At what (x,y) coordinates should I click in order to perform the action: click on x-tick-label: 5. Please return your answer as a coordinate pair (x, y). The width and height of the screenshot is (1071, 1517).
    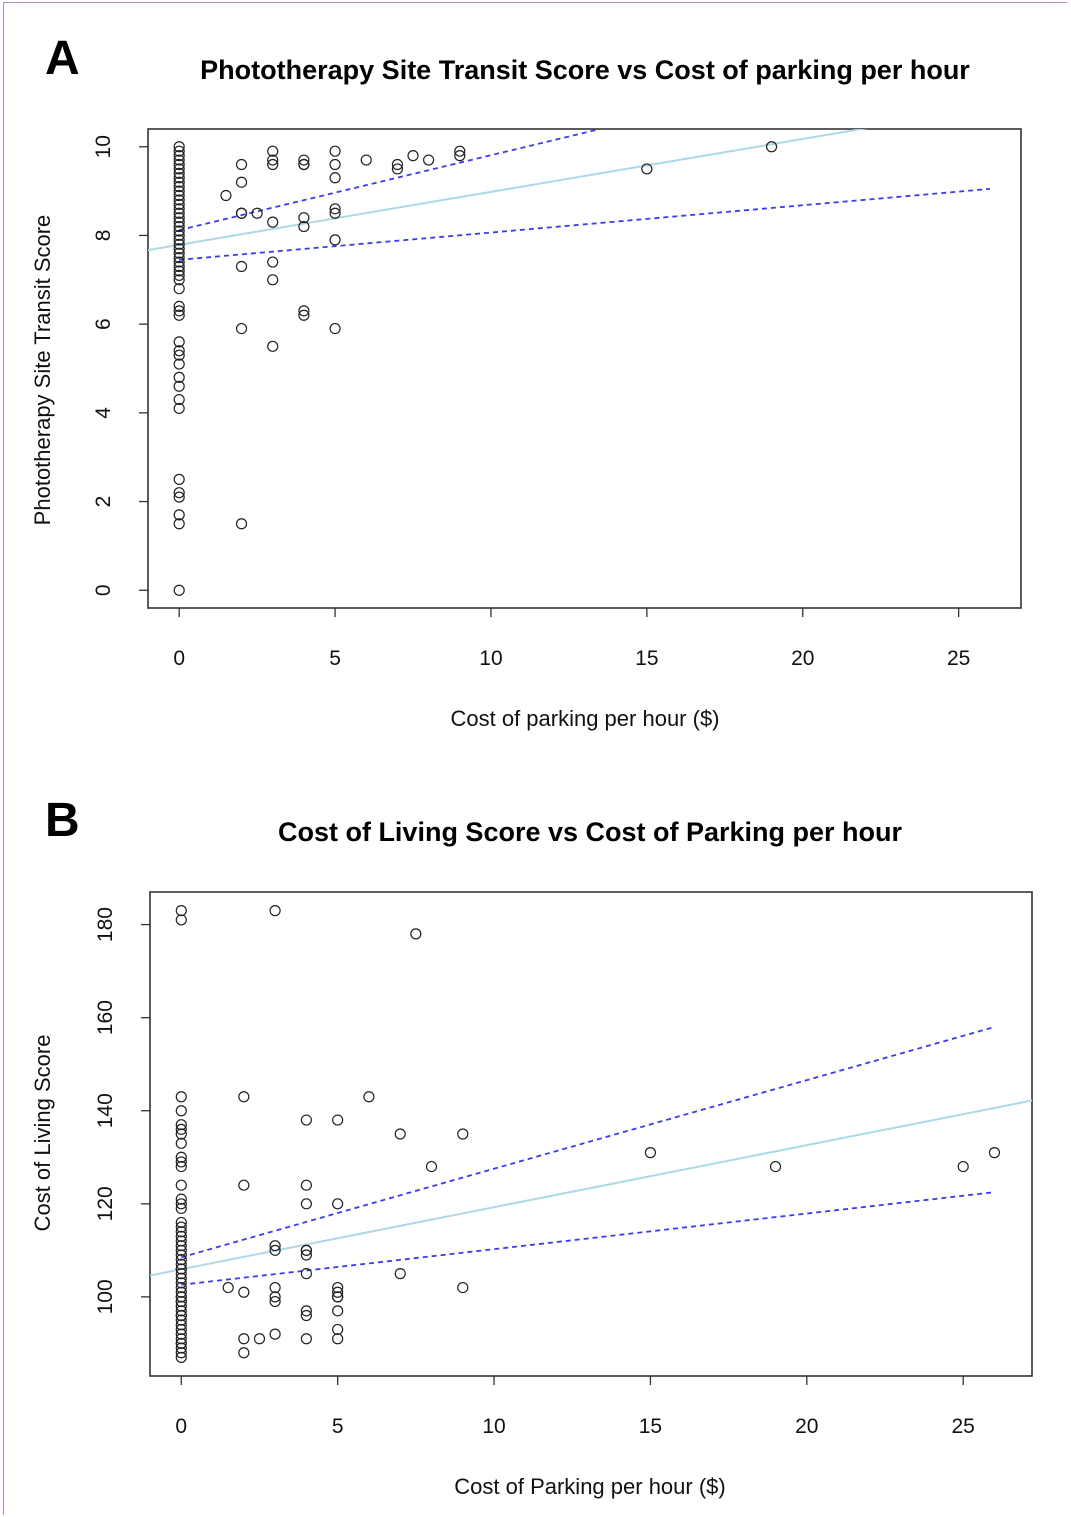
    Looking at the image, I should click on (335, 658).